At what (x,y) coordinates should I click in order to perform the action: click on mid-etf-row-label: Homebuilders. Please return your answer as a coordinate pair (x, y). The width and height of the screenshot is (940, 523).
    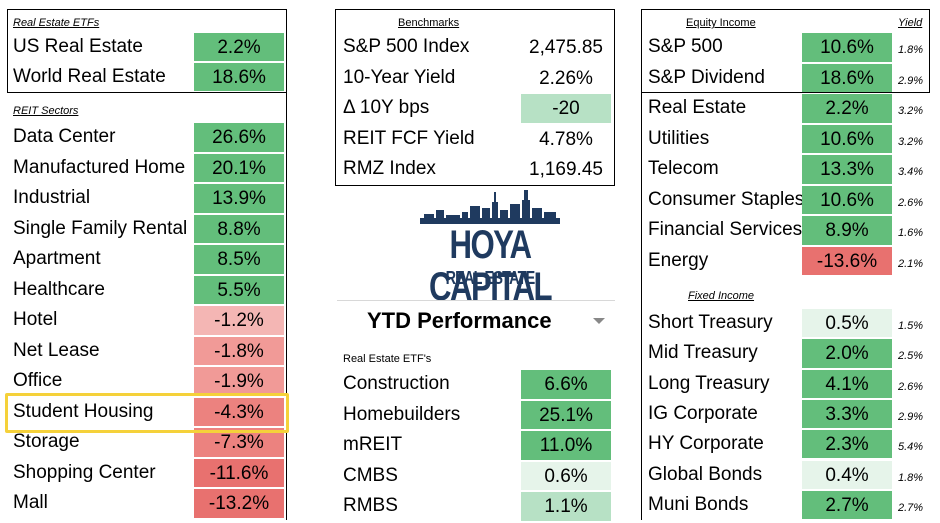
    Looking at the image, I should click on (402, 414).